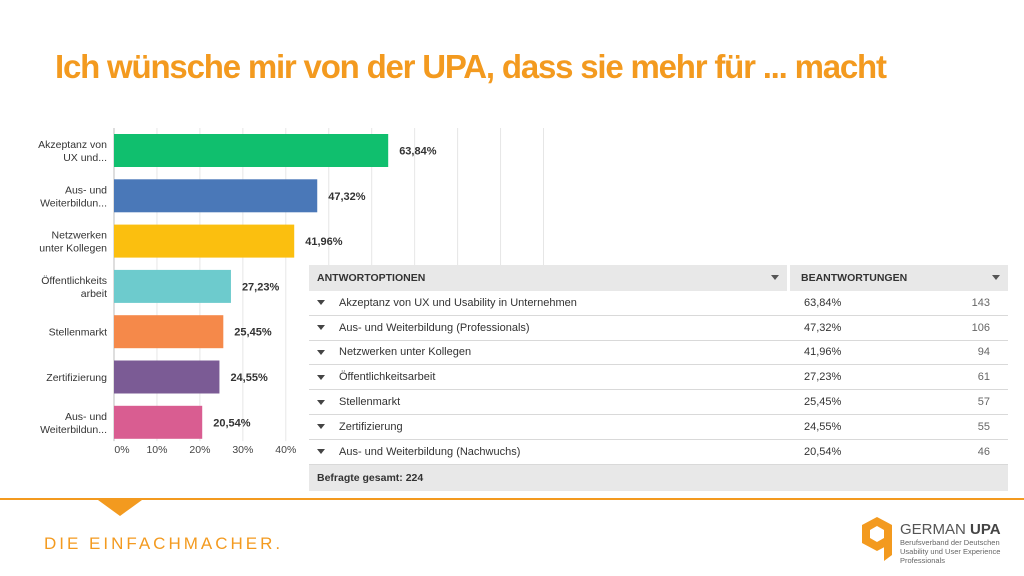 This screenshot has width=1024, height=576. What do you see at coordinates (548, 377) in the screenshot?
I see `answer-option-cell: Öffentlichkeitsarbeit` at bounding box center [548, 377].